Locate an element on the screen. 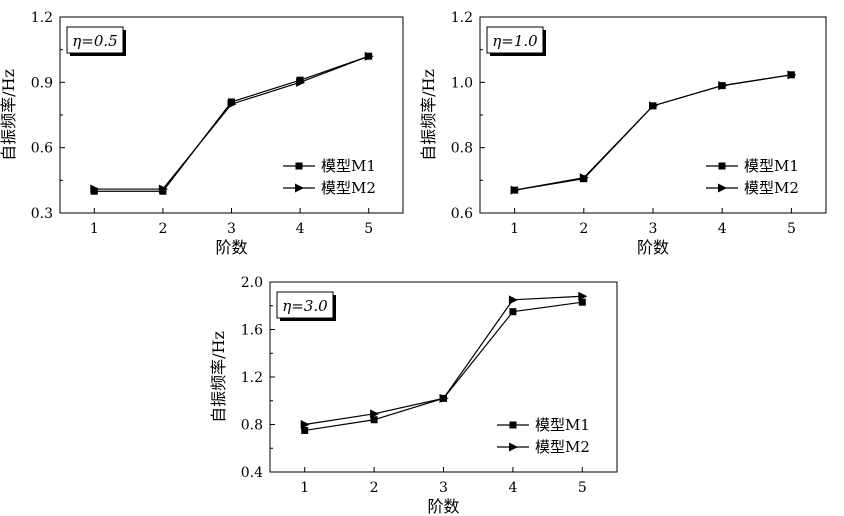  eta-annotation: η=3.0 is located at coordinates (305, 306).